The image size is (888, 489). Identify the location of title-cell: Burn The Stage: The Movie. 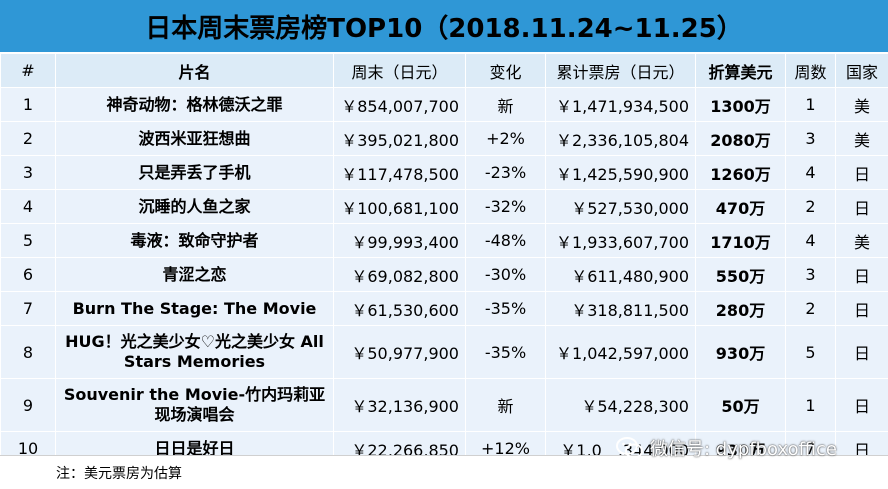
(194, 308).